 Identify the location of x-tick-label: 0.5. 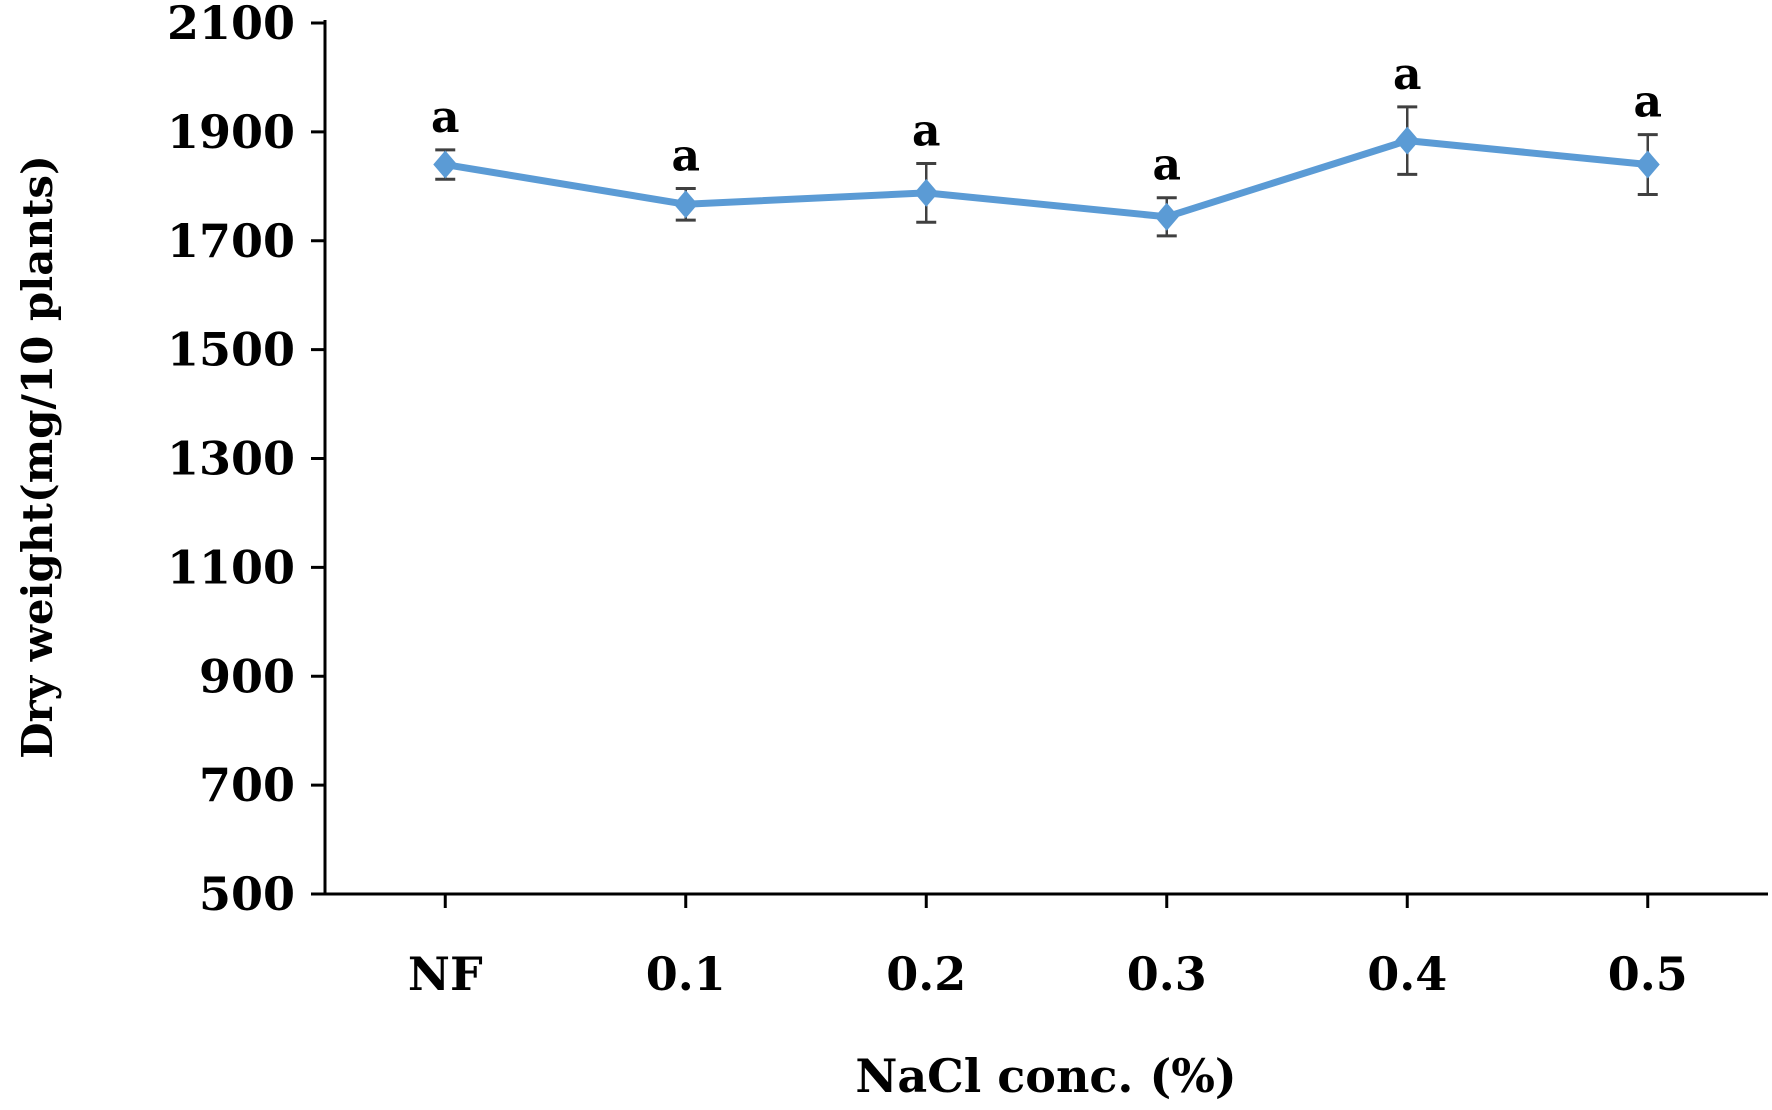
(1648, 974).